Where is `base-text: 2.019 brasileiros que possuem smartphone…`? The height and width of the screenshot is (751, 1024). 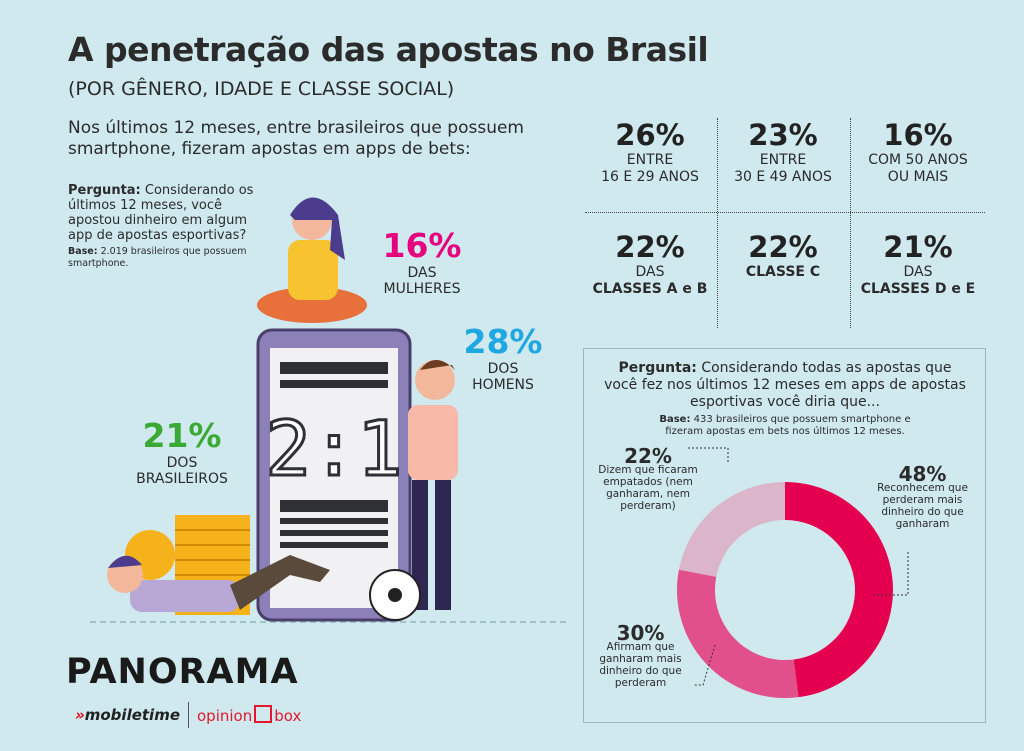 base-text: 2.019 brasileiros que possuem smartphone… is located at coordinates (157, 257).